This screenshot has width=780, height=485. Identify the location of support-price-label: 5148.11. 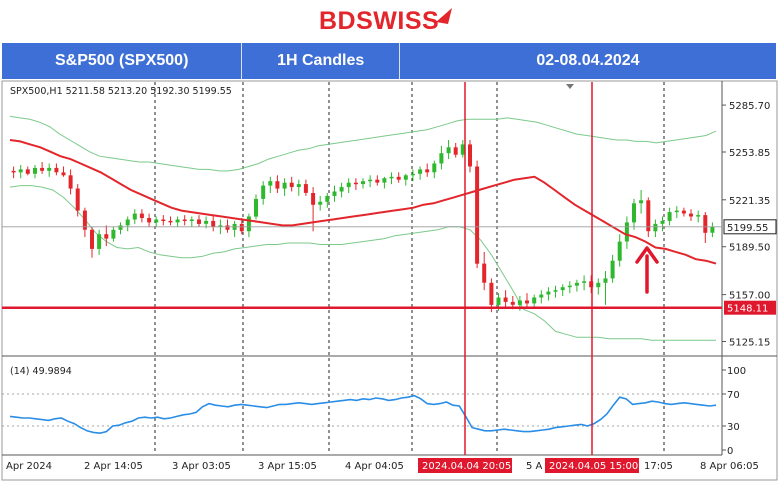
(747, 309).